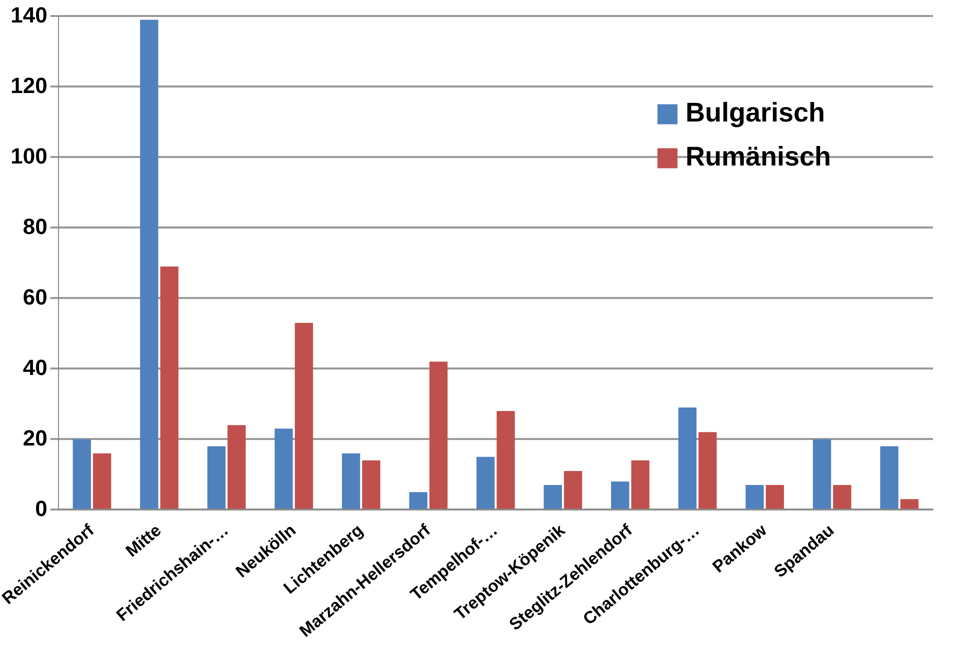 Image resolution: width=953 pixels, height=645 pixels. What do you see at coordinates (35, 367) in the screenshot?
I see `y-tick-label: 40` at bounding box center [35, 367].